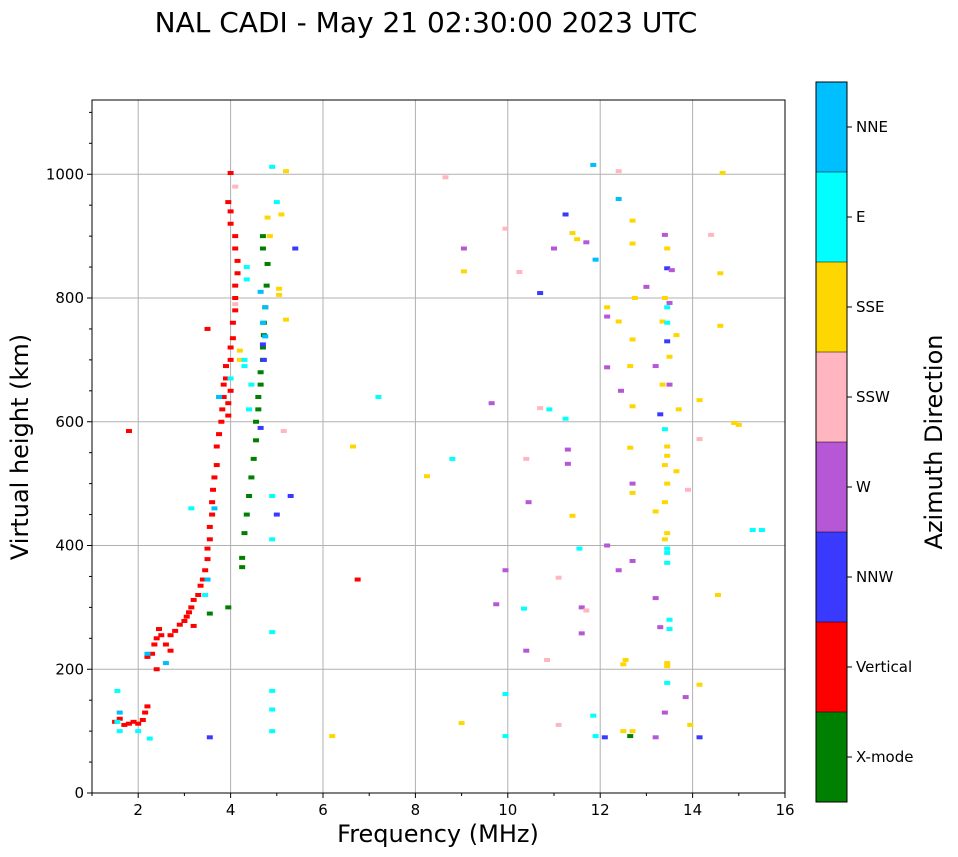 The width and height of the screenshot is (958, 857). What do you see at coordinates (784, 810) in the screenshot?
I see `x-tick-label: 16` at bounding box center [784, 810].